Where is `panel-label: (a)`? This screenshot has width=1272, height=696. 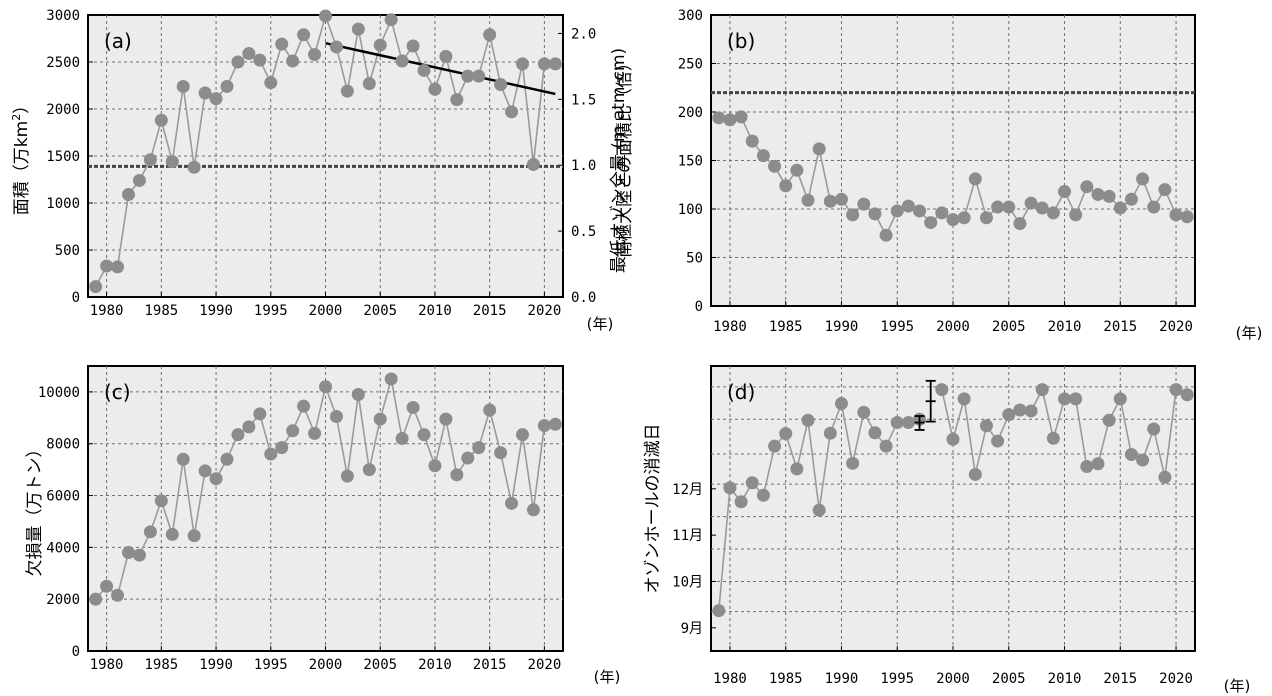 panel-label: (a) is located at coordinates (118, 41).